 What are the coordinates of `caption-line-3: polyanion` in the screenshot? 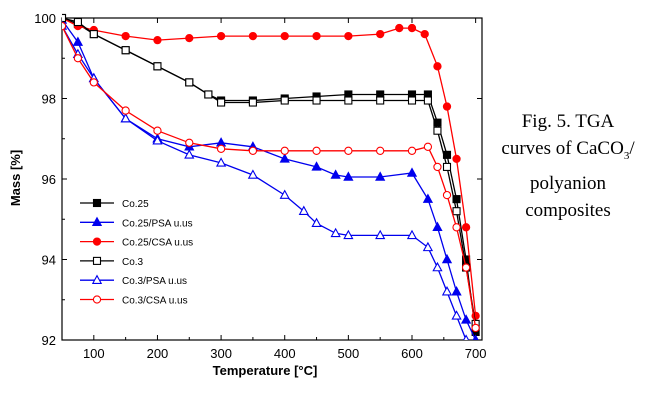 It's located at (568, 183).